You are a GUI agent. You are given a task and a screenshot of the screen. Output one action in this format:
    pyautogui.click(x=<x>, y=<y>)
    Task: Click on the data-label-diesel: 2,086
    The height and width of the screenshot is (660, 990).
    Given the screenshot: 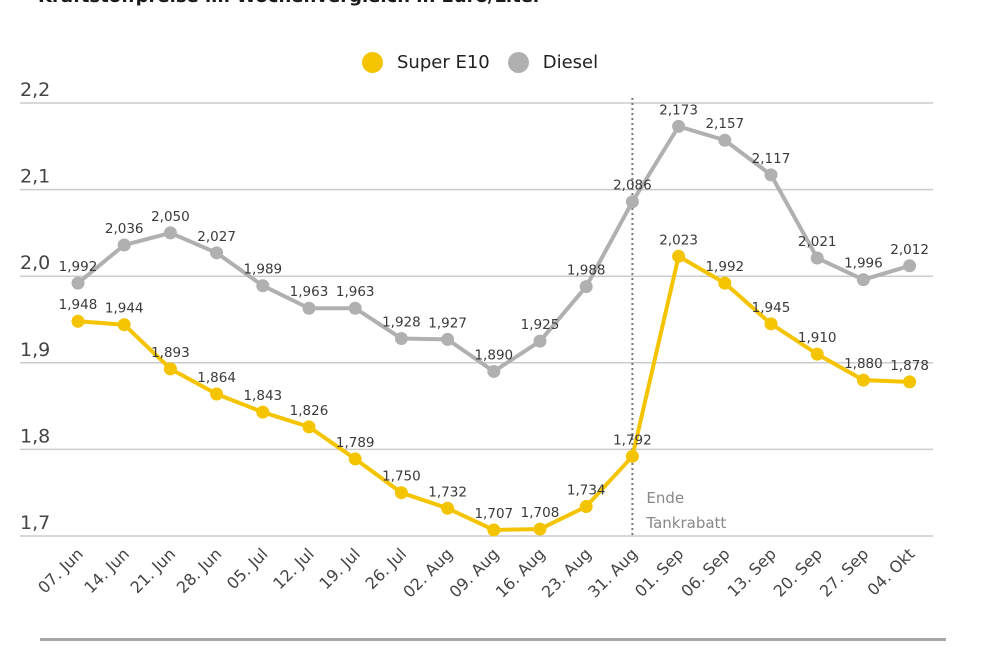 What is the action you would take?
    pyautogui.click(x=632, y=186)
    